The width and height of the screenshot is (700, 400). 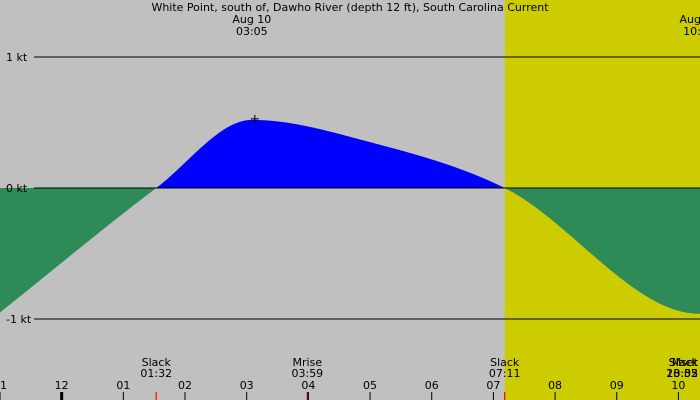 I want to click on max-marker, so click(x=254, y=118).